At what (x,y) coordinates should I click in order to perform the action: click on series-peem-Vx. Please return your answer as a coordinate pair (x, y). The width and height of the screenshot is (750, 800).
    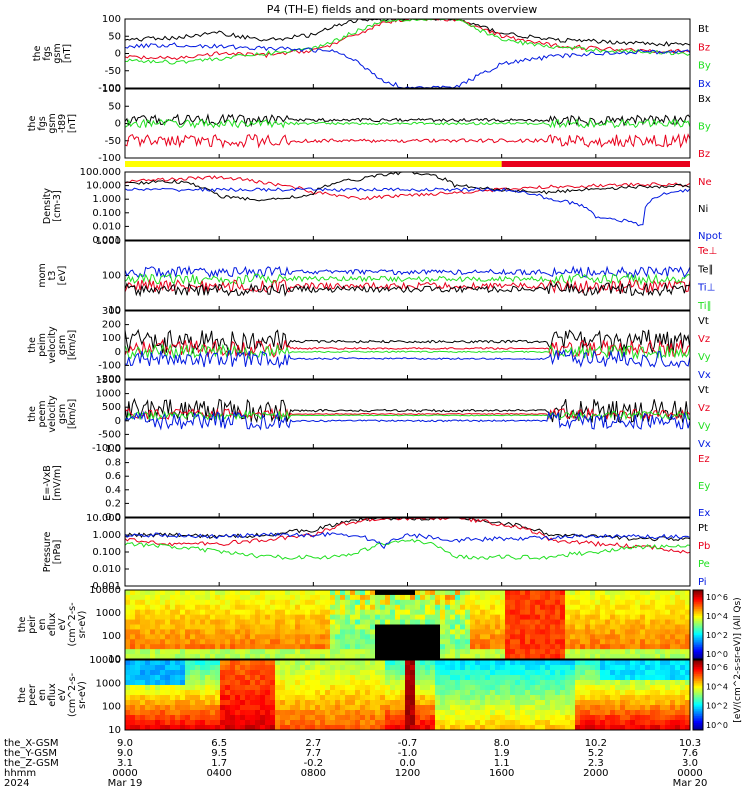
    Looking at the image, I should click on (407, 420).